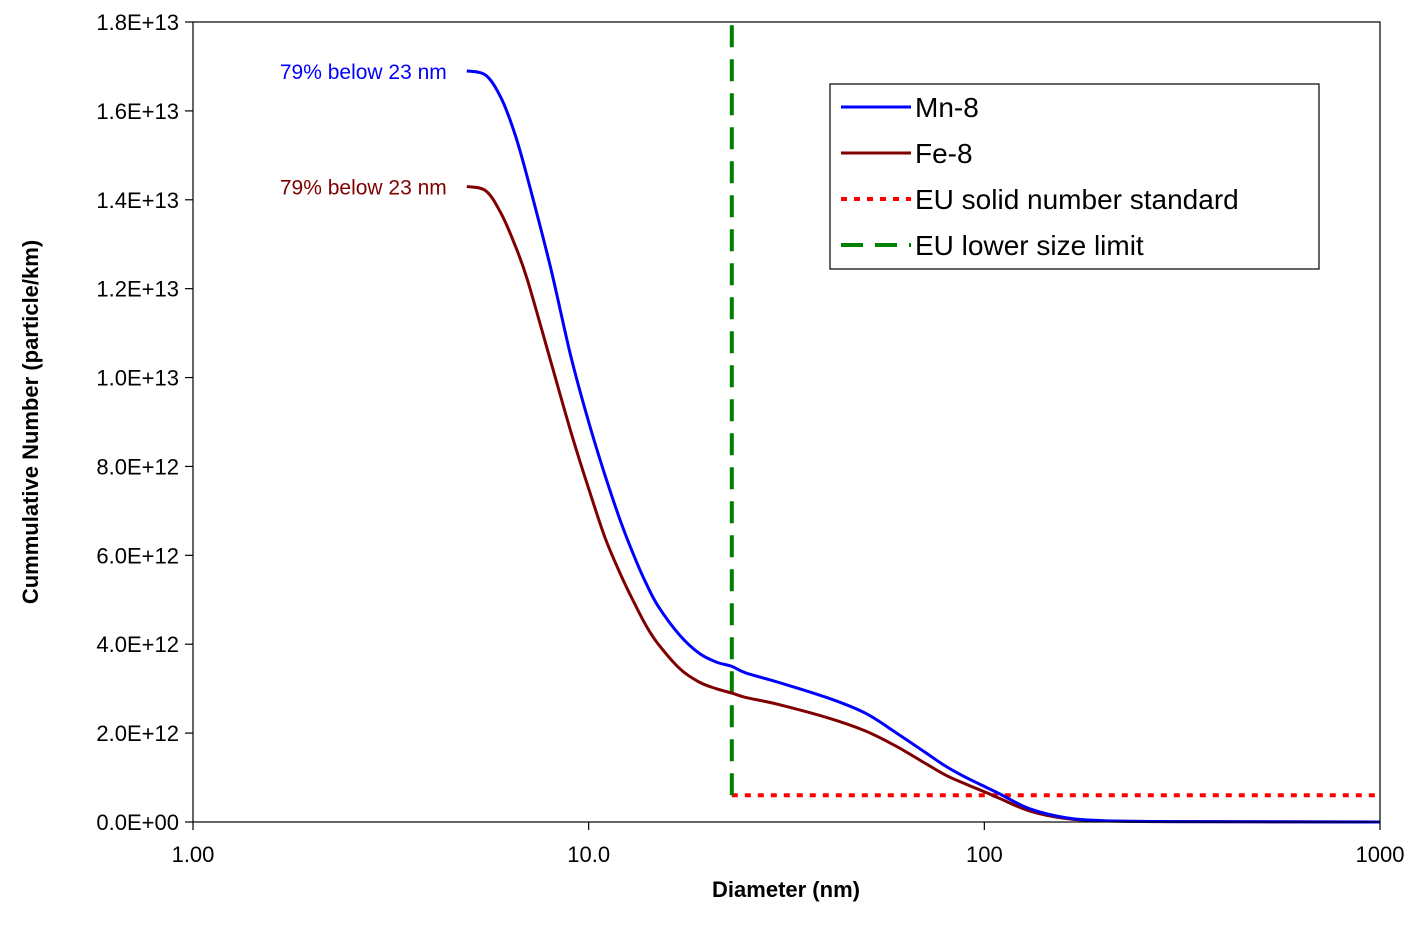 Image resolution: width=1420 pixels, height=931 pixels. What do you see at coordinates (137, 466) in the screenshot?
I see `y-tick-label: 8.0E+12` at bounding box center [137, 466].